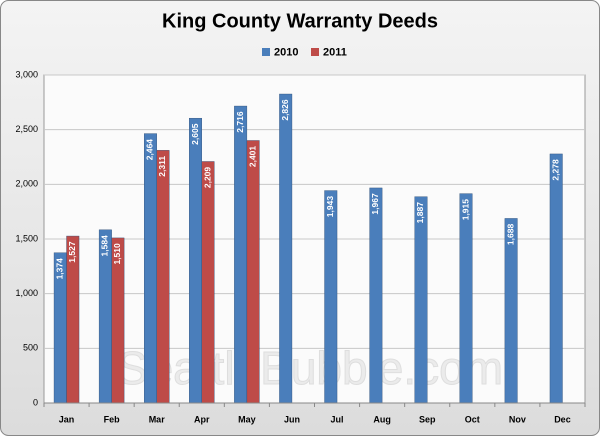  I want to click on y-tick-label: 0, so click(35, 402).